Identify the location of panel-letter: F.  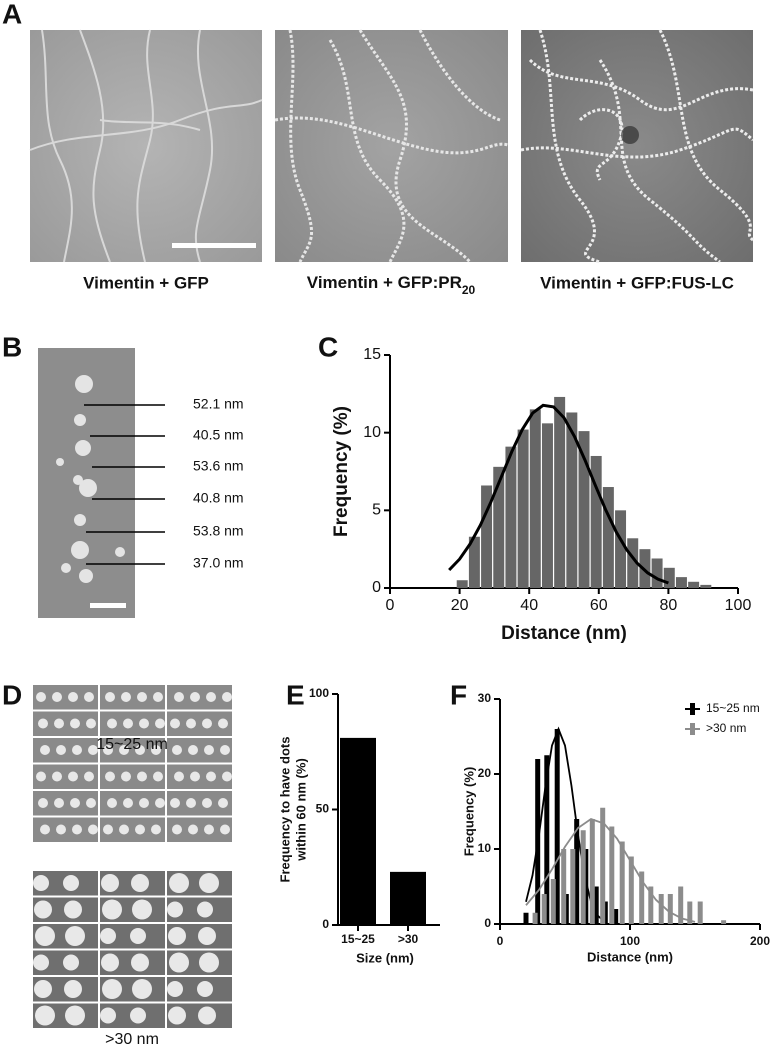
(458, 694).